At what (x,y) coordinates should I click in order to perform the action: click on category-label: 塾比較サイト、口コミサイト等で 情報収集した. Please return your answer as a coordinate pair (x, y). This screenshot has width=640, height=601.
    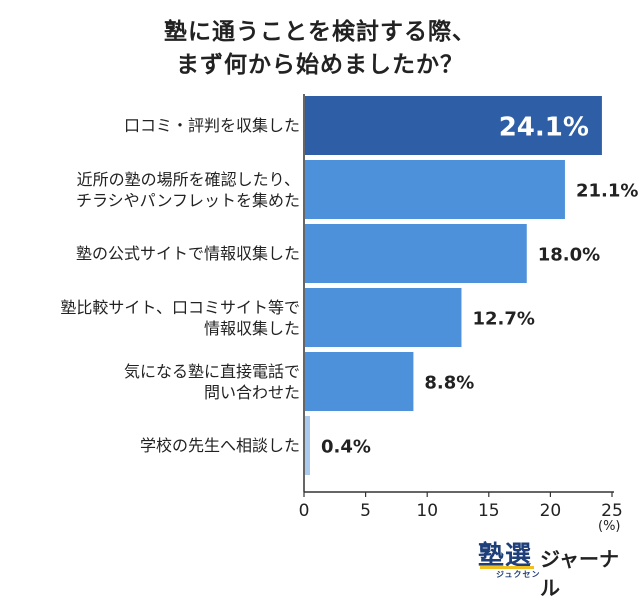
    Looking at the image, I should click on (150, 318).